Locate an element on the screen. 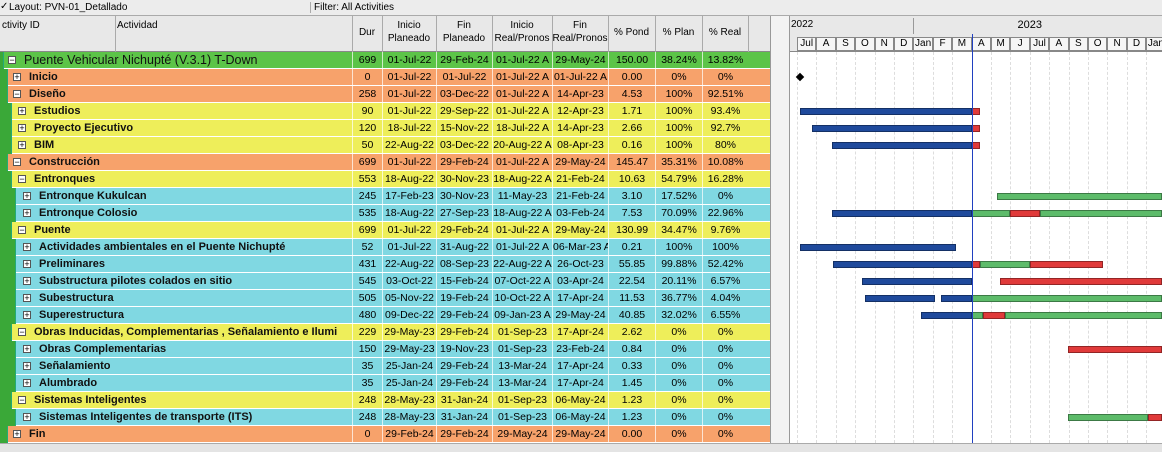 The image size is (1162, 452). table-header is located at coordinates (385, 34).